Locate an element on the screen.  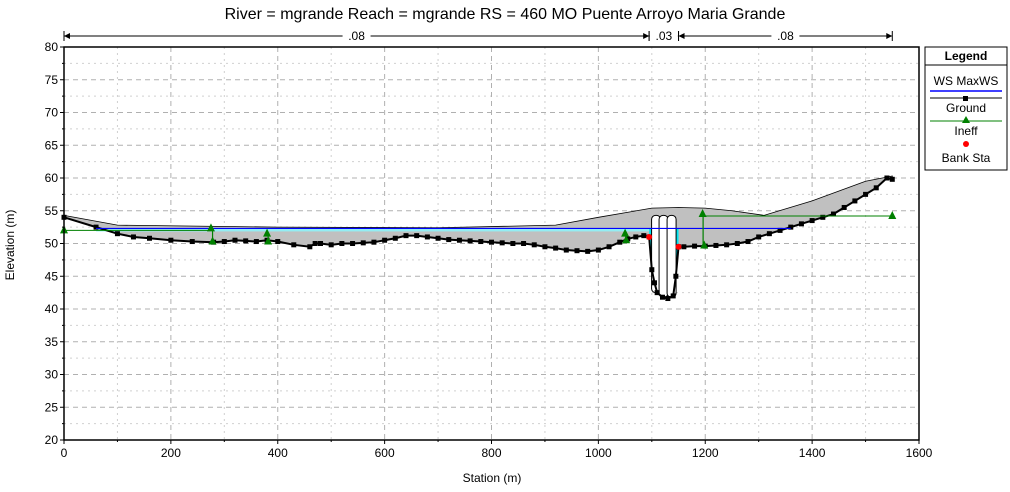
legend-label-ground: Ground is located at coordinates (966, 108).